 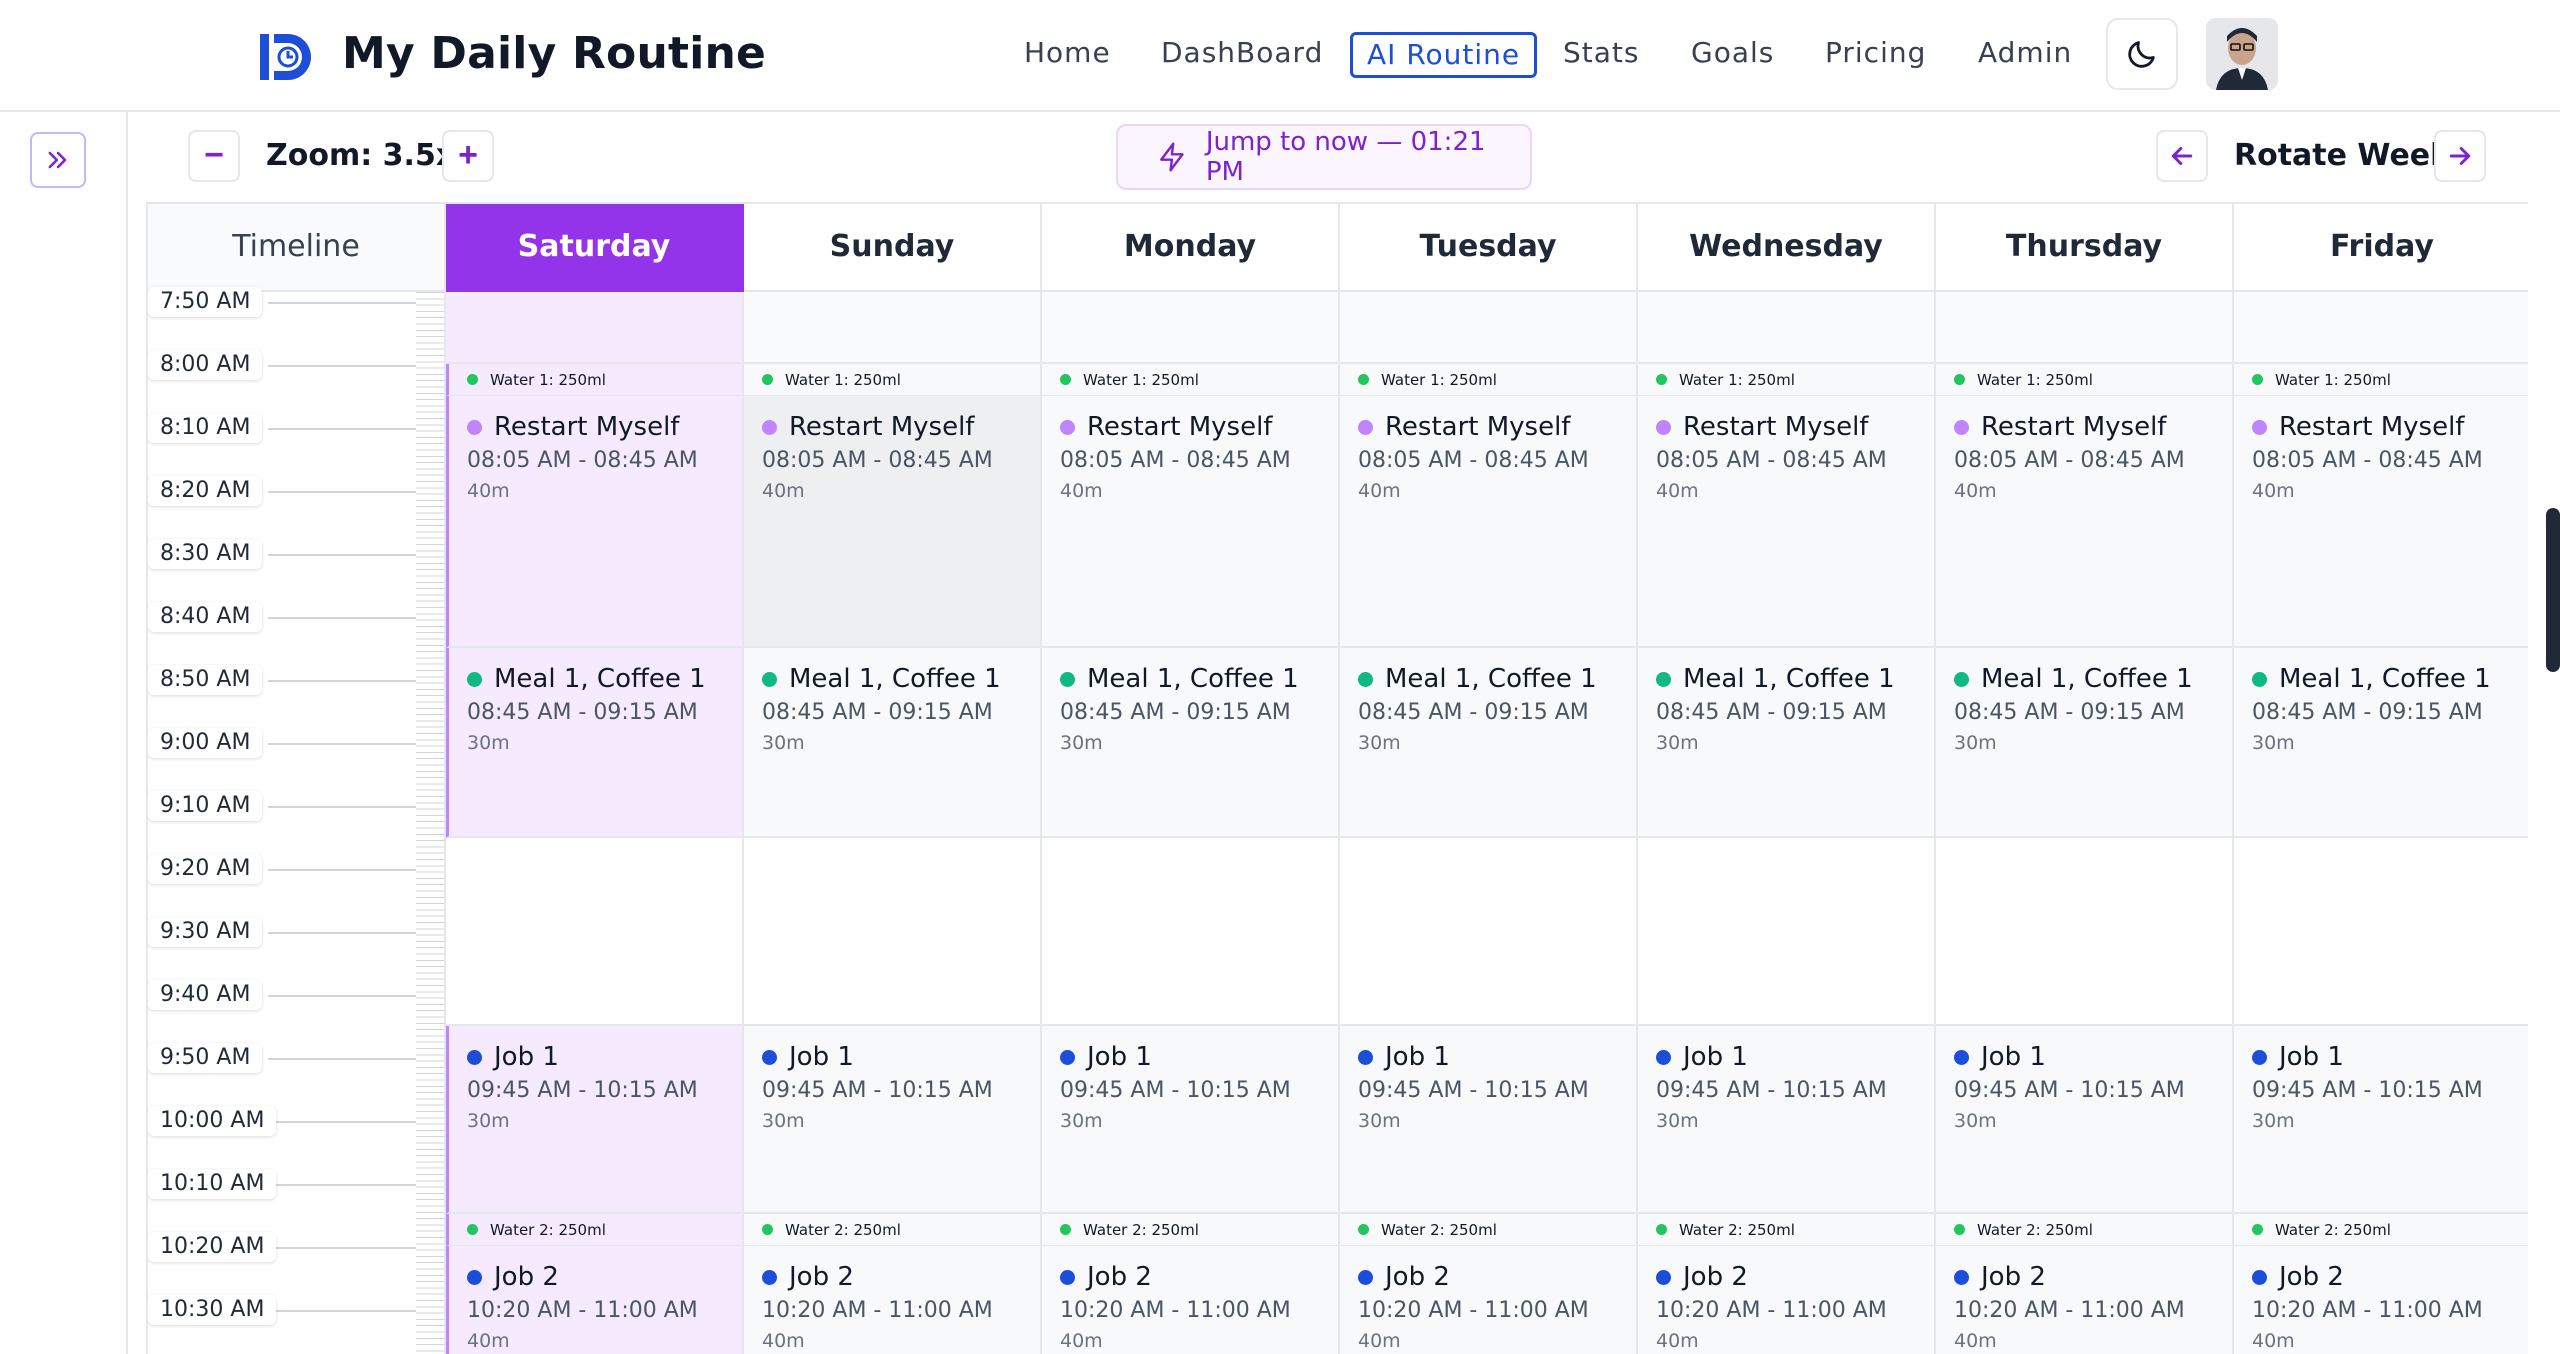 What do you see at coordinates (1067, 52) in the screenshot?
I see `nav-home: Home` at bounding box center [1067, 52].